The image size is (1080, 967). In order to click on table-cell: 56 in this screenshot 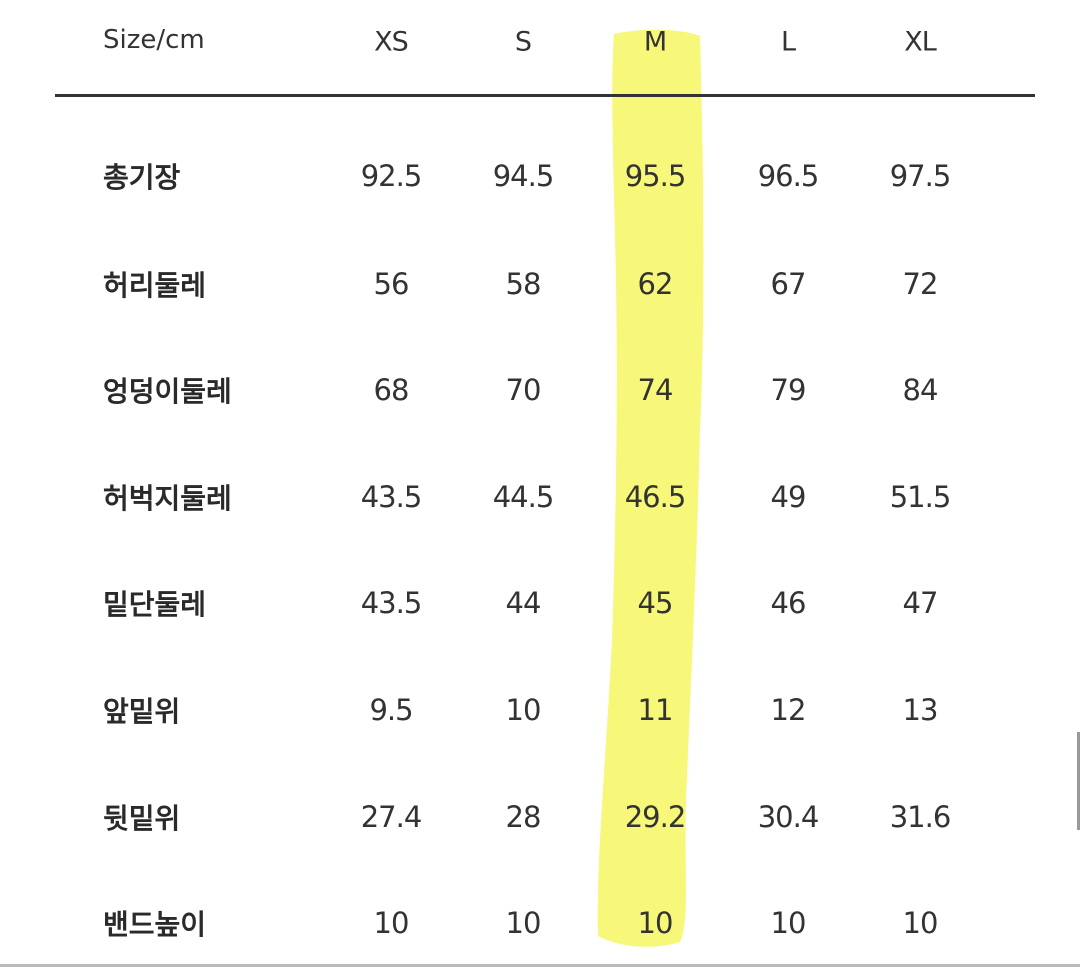, I will do `click(391, 284)`.